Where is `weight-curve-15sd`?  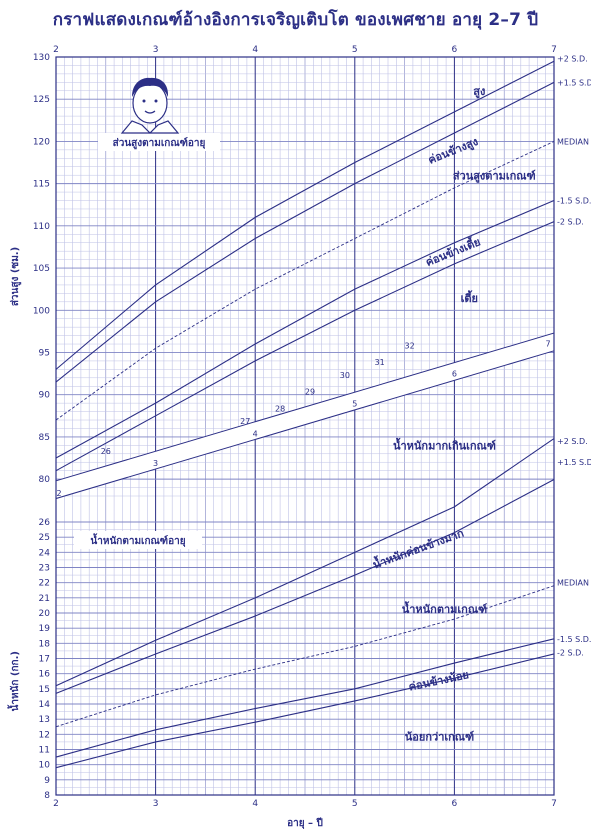 weight-curve-15sd is located at coordinates (305, 698).